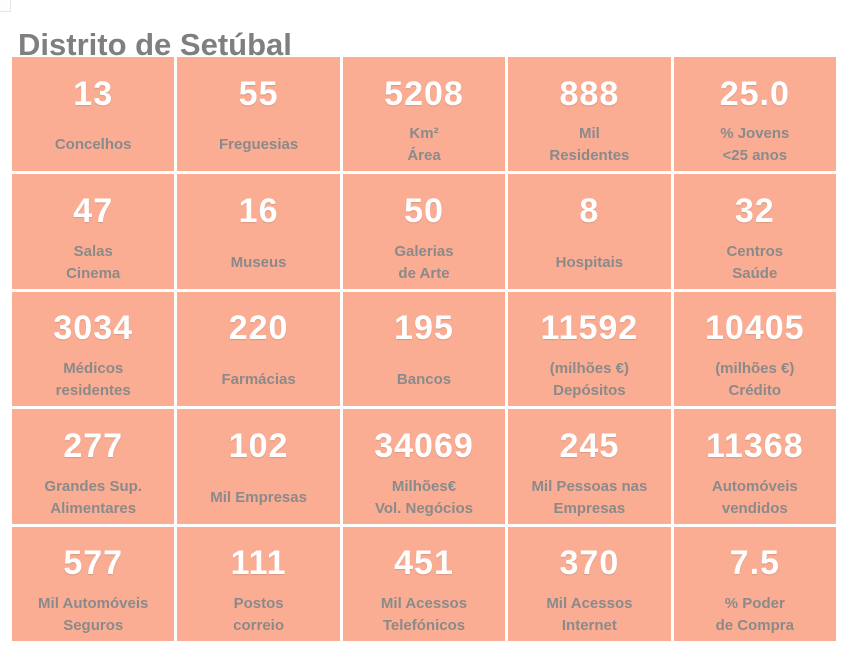  Describe the element at coordinates (258, 231) in the screenshot. I see `stat-tile: 16 Museus` at that location.